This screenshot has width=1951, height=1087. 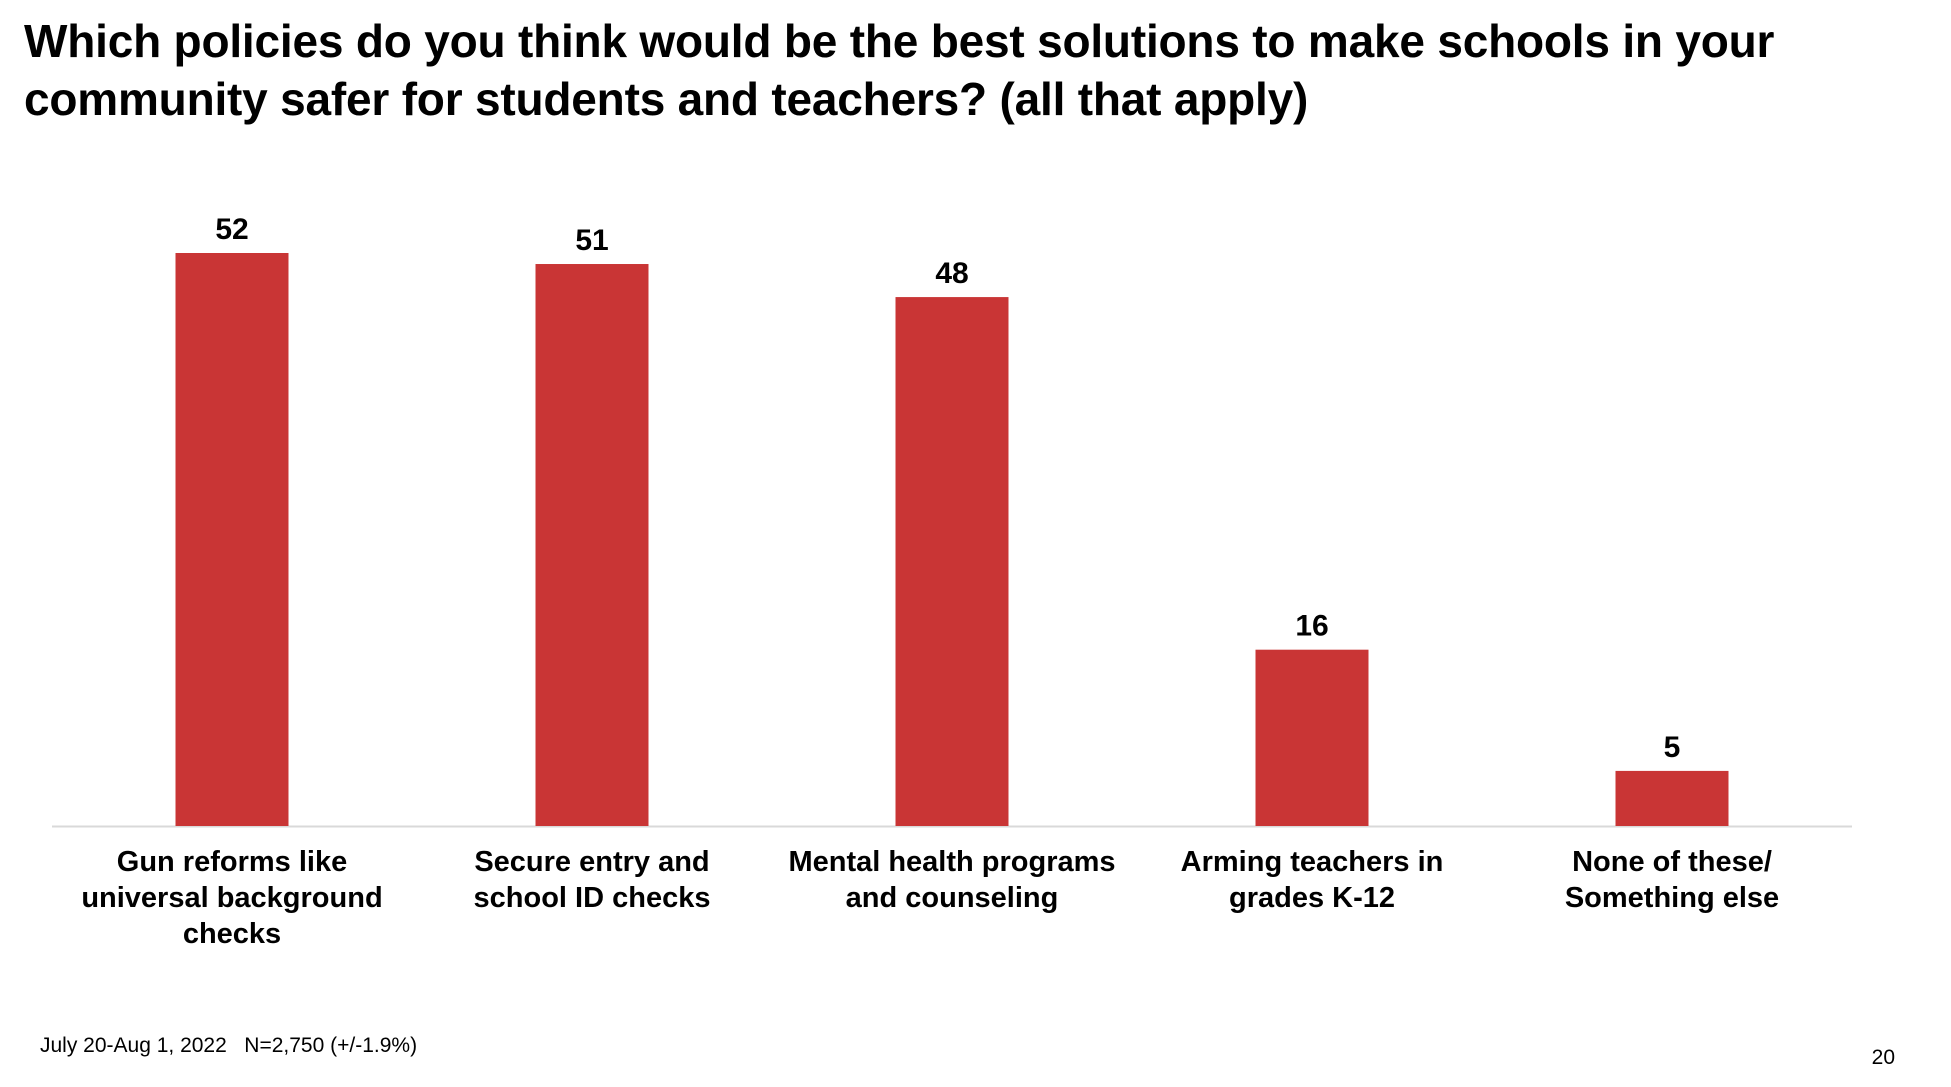 I want to click on page-number: 20, so click(x=1883, y=1057).